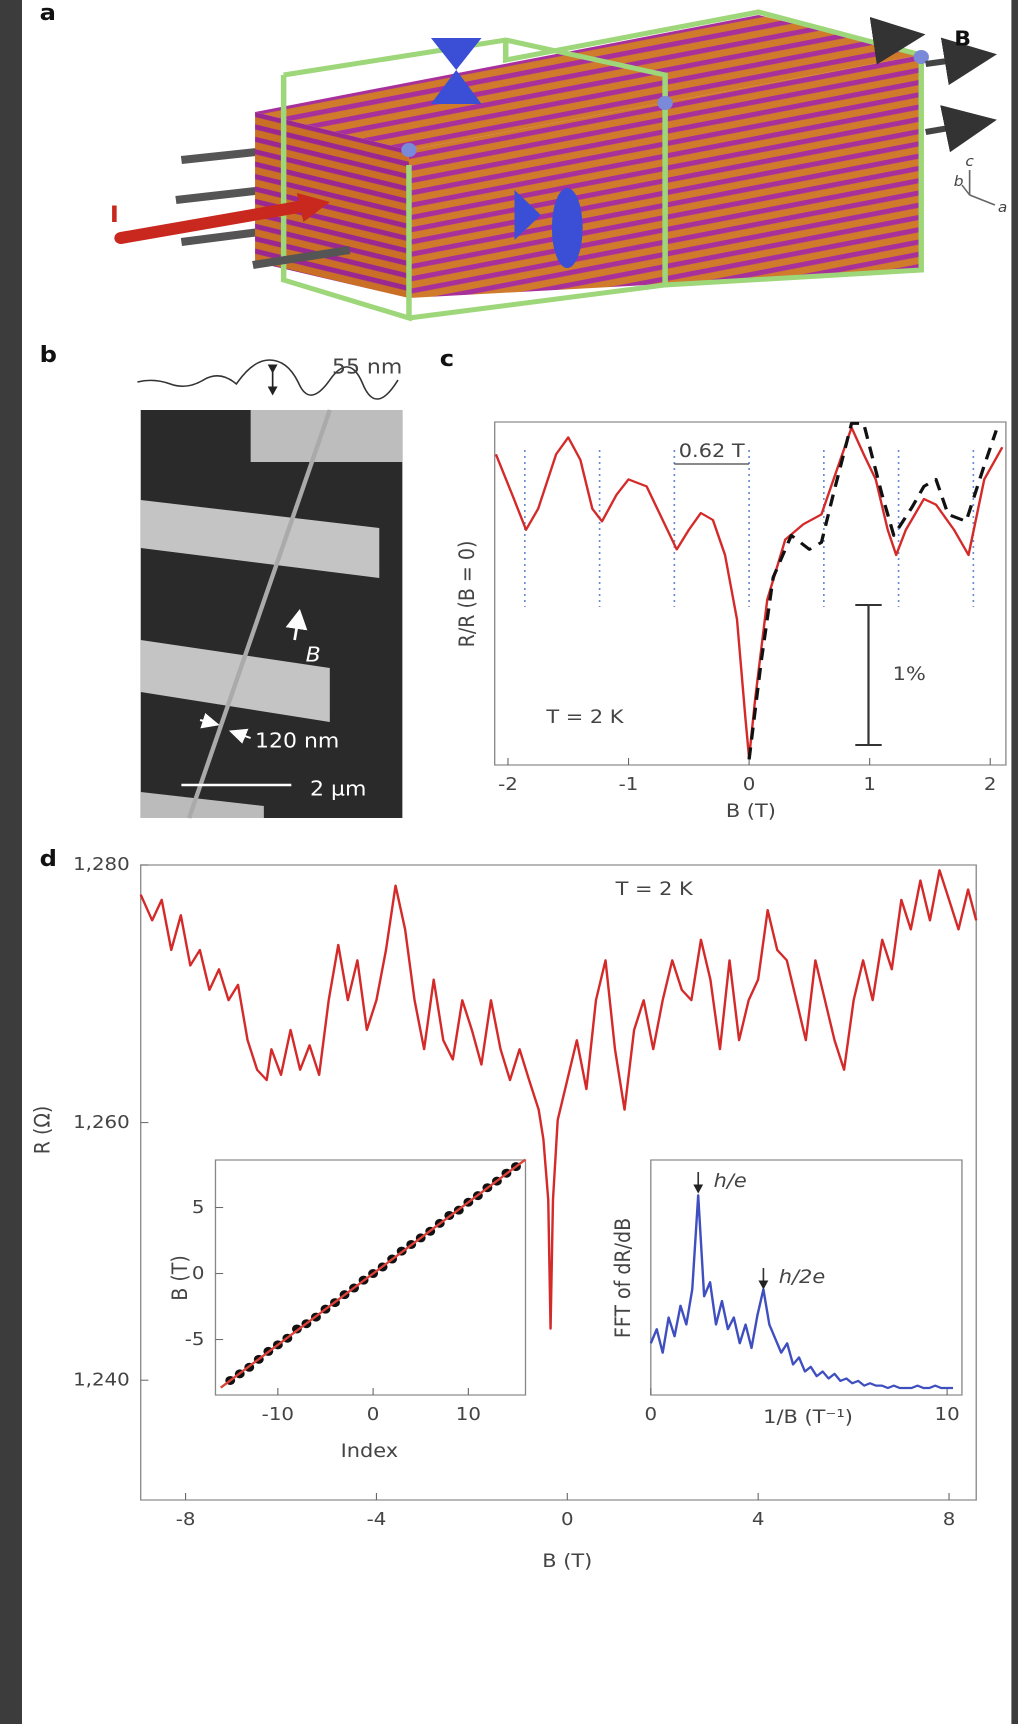 This screenshot has width=1018, height=1724. What do you see at coordinates (447, 359) in the screenshot?
I see `panel-letter: c` at bounding box center [447, 359].